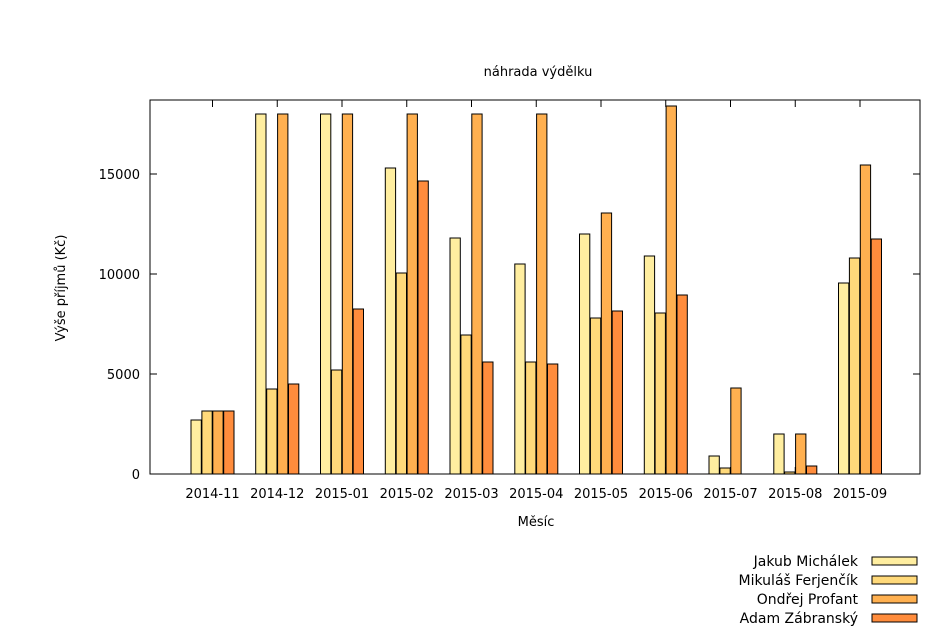 The height and width of the screenshot is (635, 949). Describe the element at coordinates (860, 494) in the screenshot. I see `x-tick-label: 2015-09` at that location.